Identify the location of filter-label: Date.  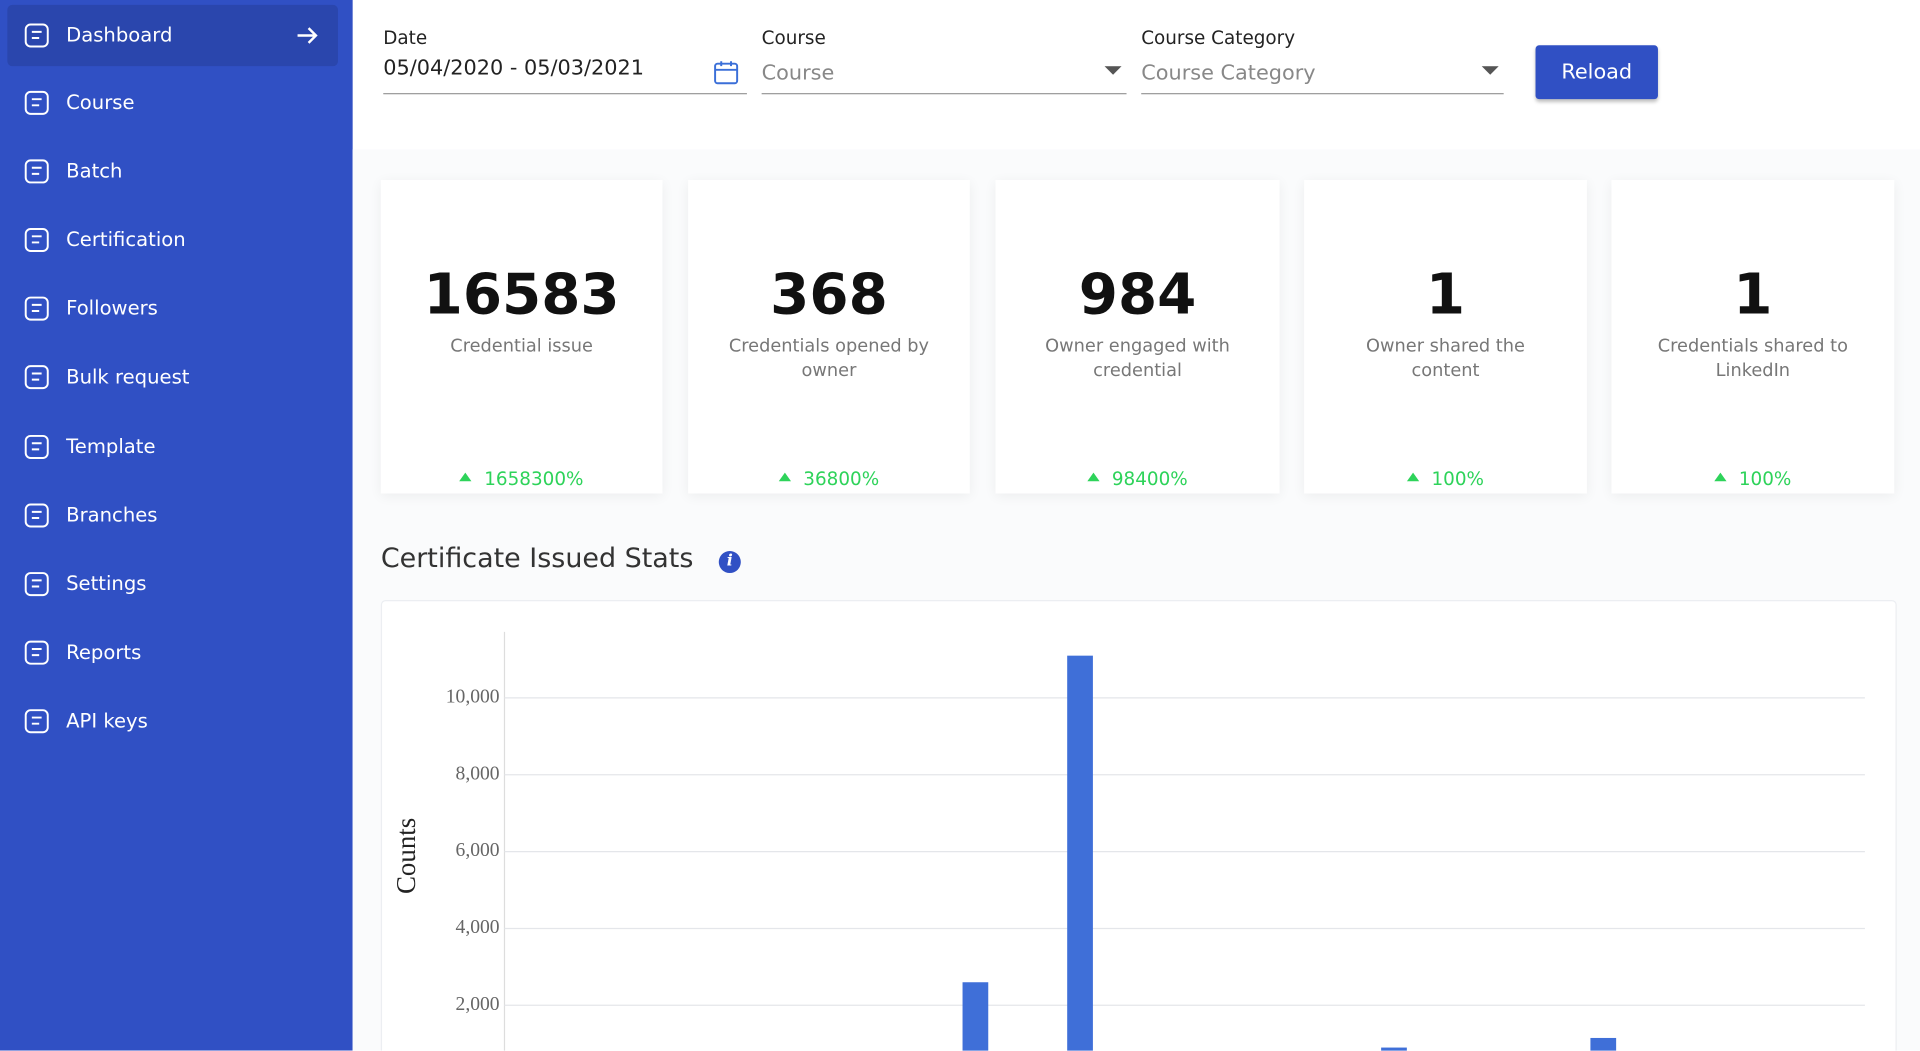
(405, 37).